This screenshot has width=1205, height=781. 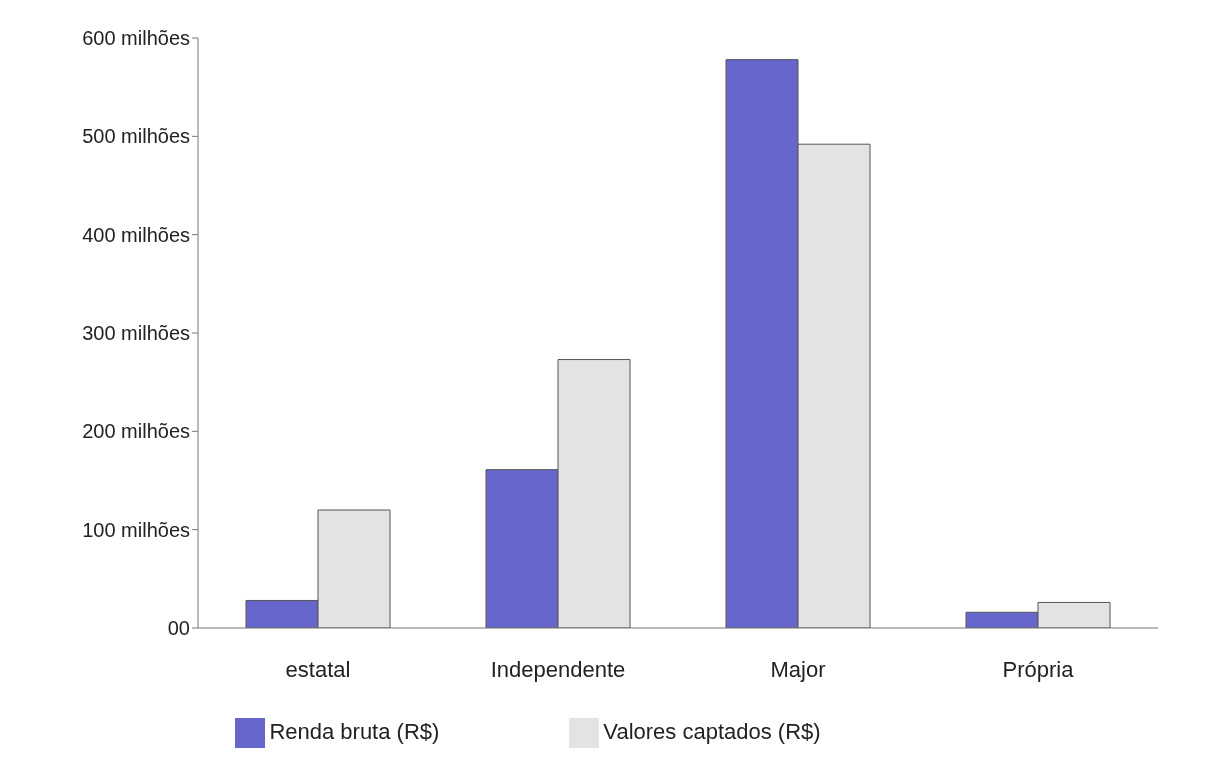 I want to click on y-tick-label: 600 milhões, so click(x=136, y=38).